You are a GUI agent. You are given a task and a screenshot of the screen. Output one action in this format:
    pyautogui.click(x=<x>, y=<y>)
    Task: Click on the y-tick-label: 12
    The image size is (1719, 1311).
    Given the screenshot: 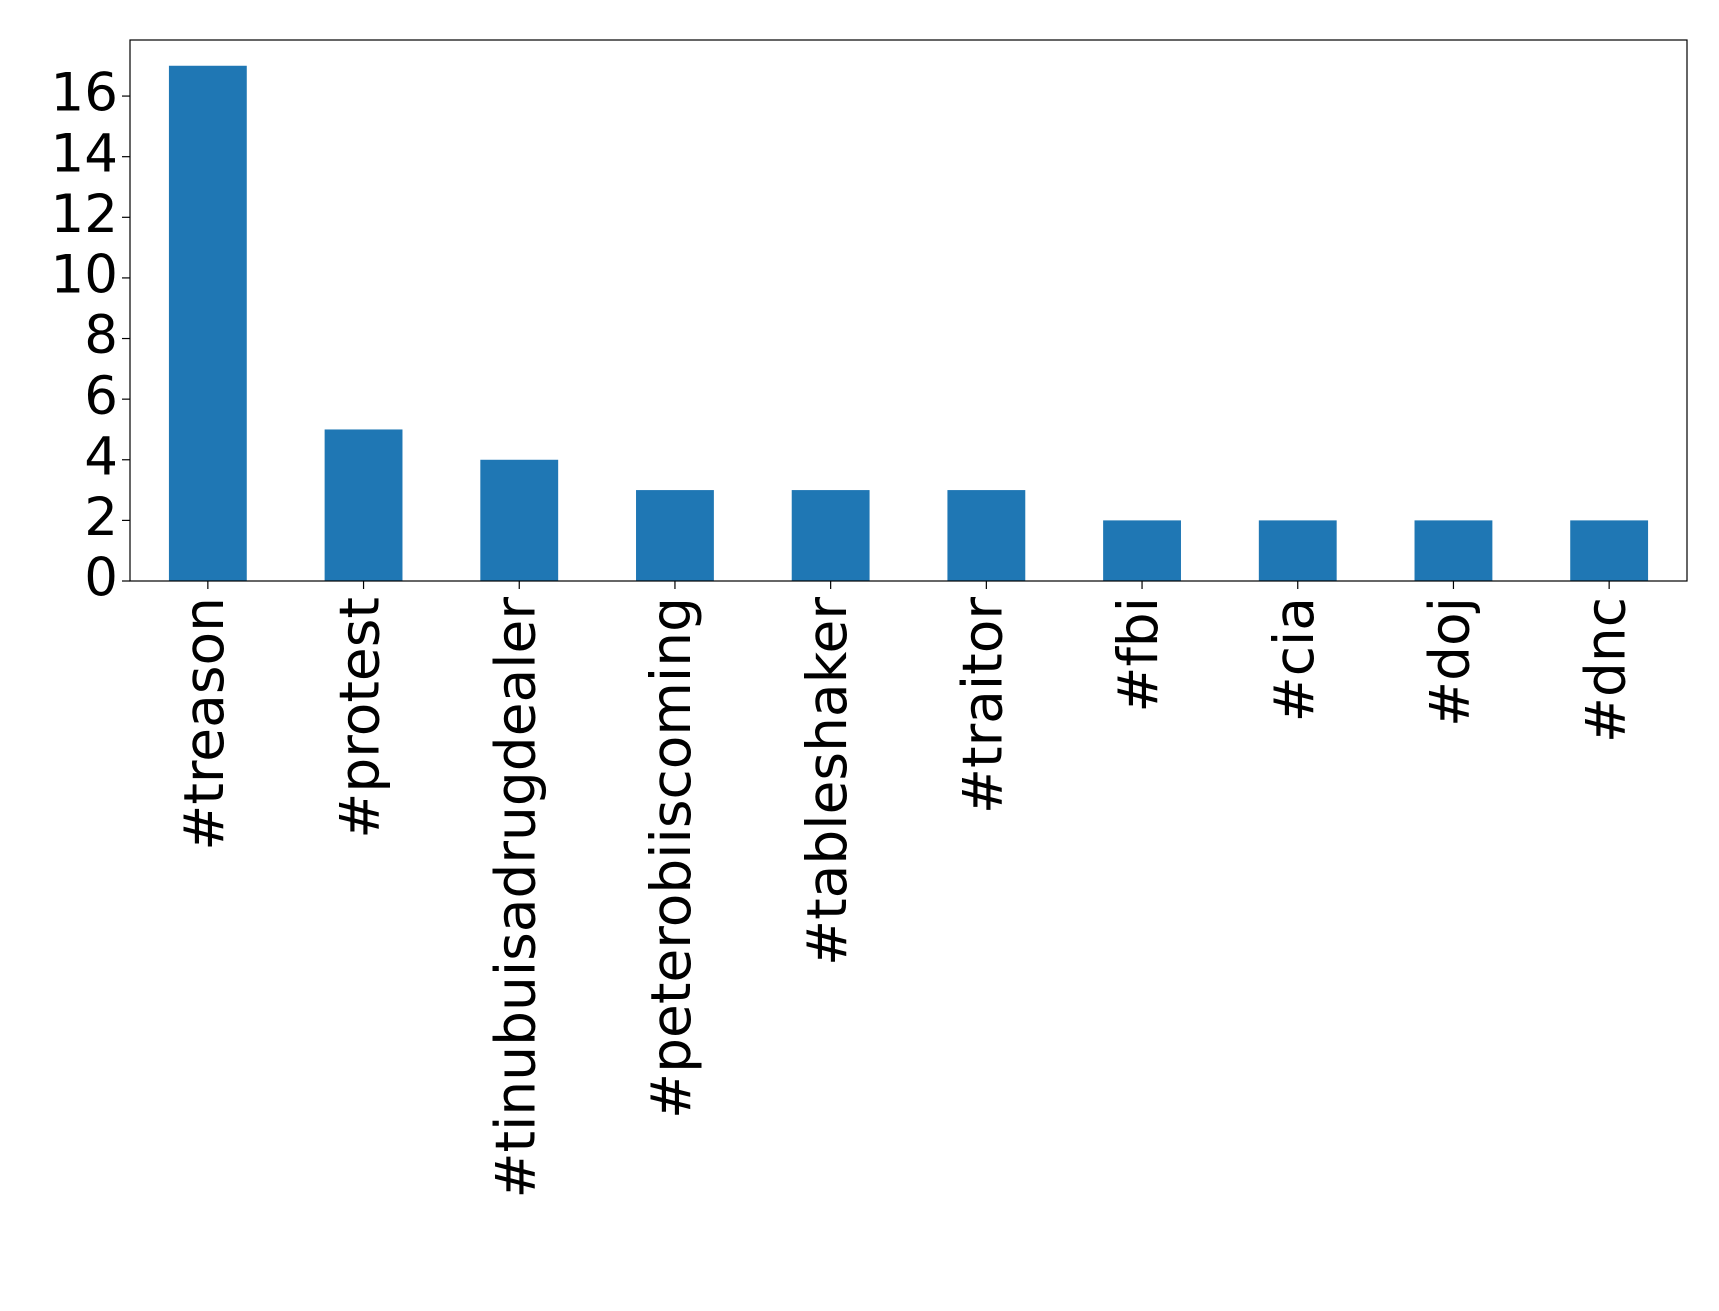 What is the action you would take?
    pyautogui.click(x=84, y=214)
    